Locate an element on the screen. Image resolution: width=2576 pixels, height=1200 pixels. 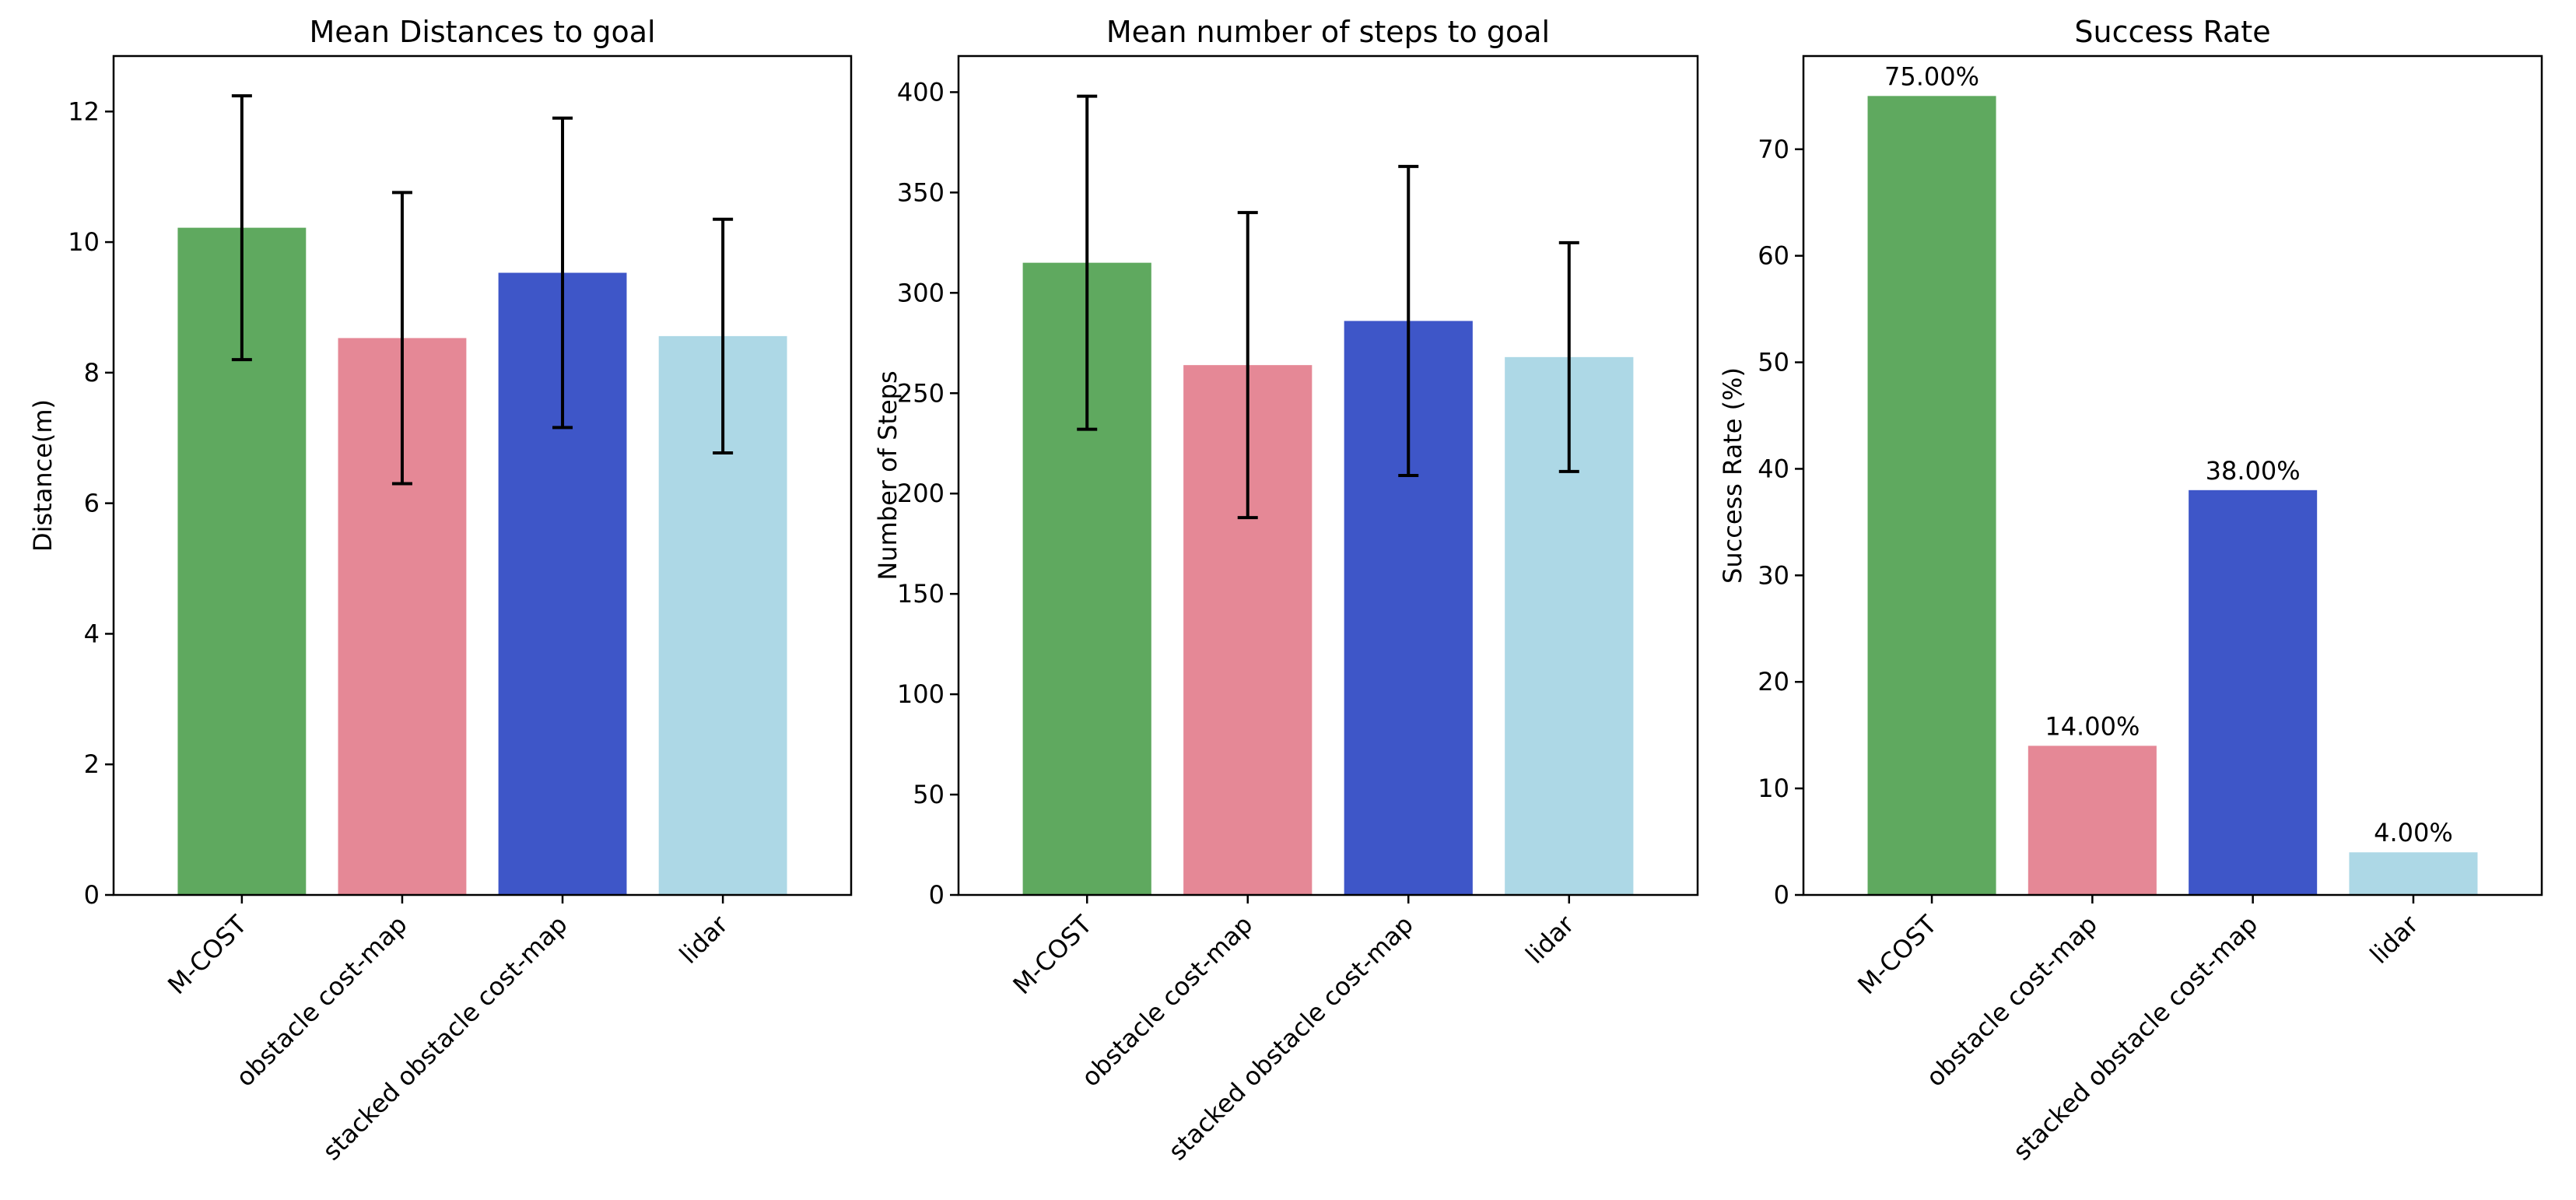
distance-y-tick-label: 12 is located at coordinates (84, 111).